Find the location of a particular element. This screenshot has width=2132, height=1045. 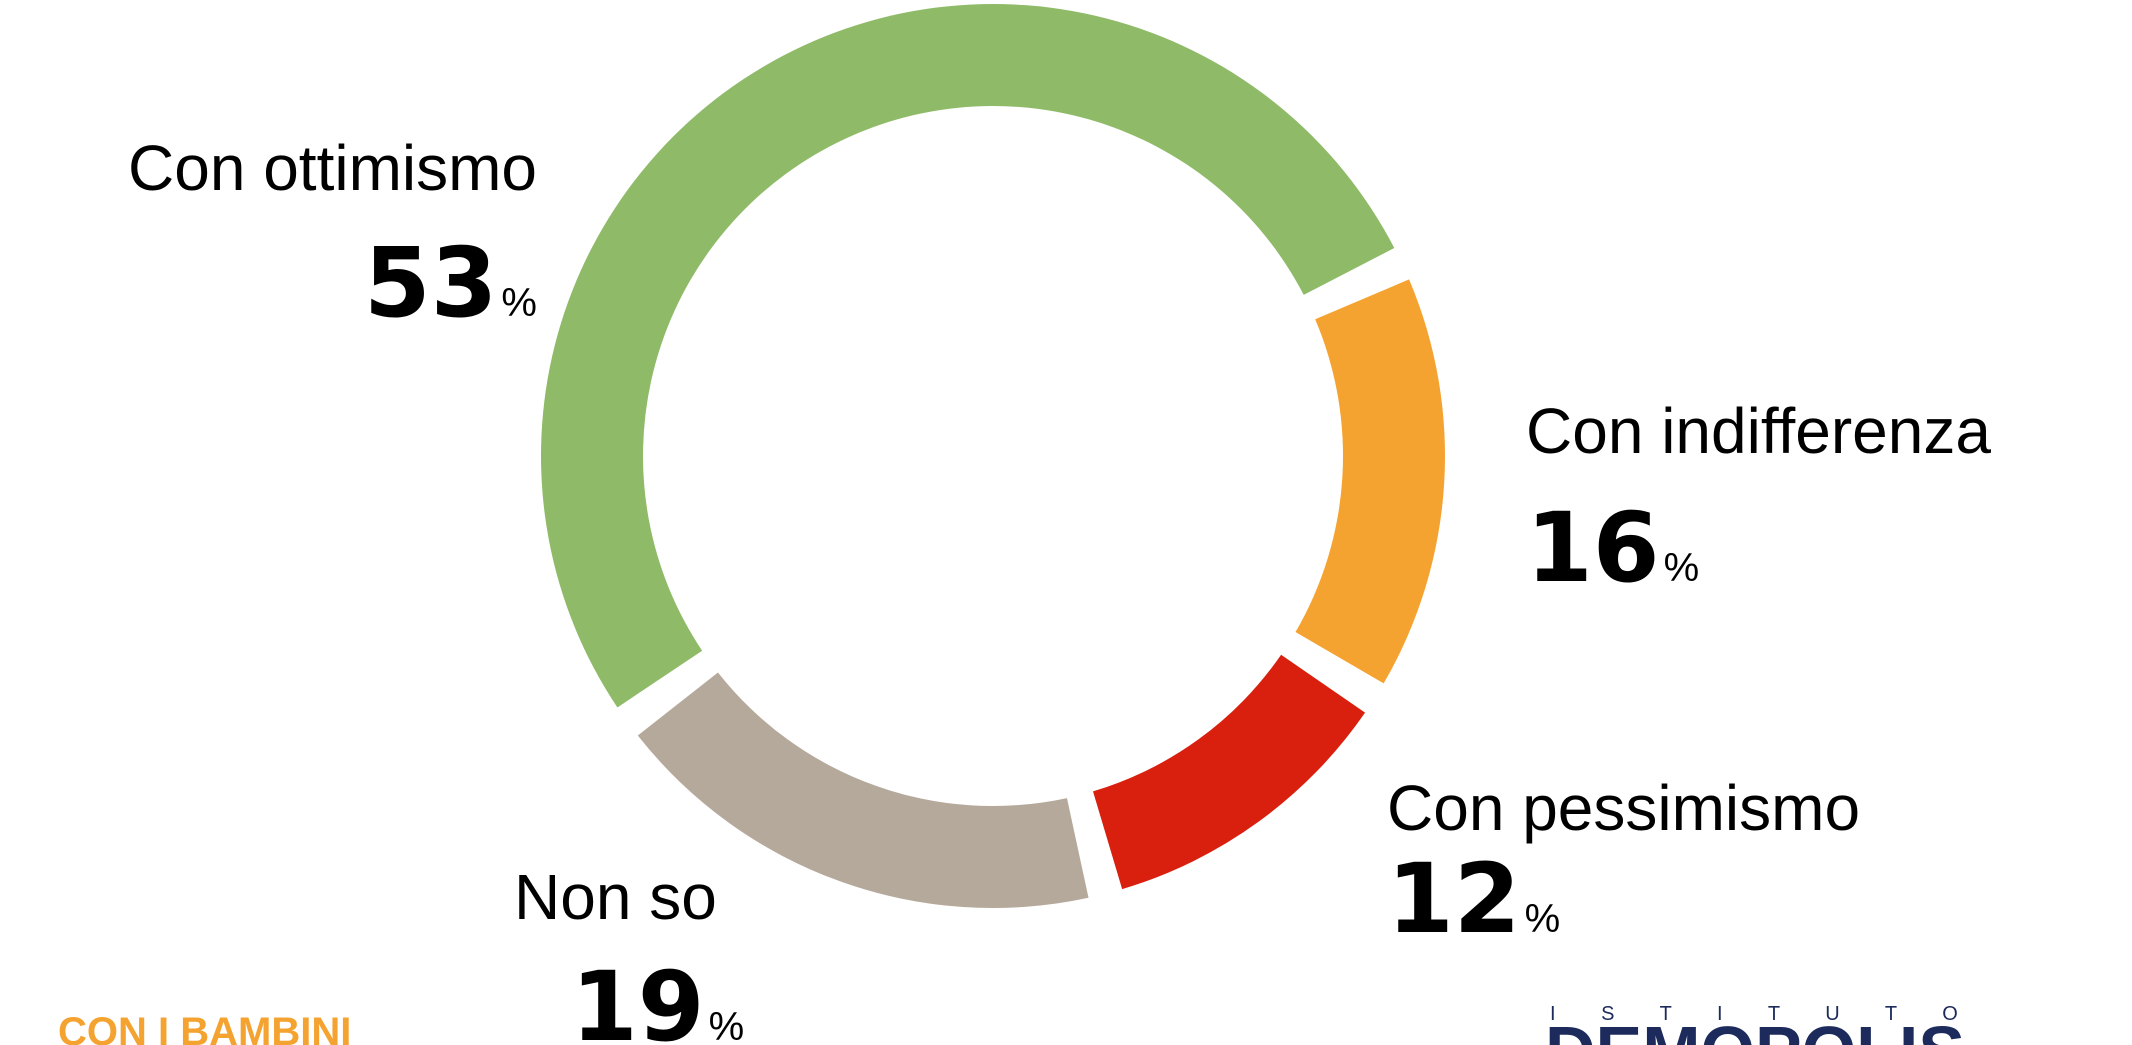

value-label: 12% is located at coordinates (1473, 899).